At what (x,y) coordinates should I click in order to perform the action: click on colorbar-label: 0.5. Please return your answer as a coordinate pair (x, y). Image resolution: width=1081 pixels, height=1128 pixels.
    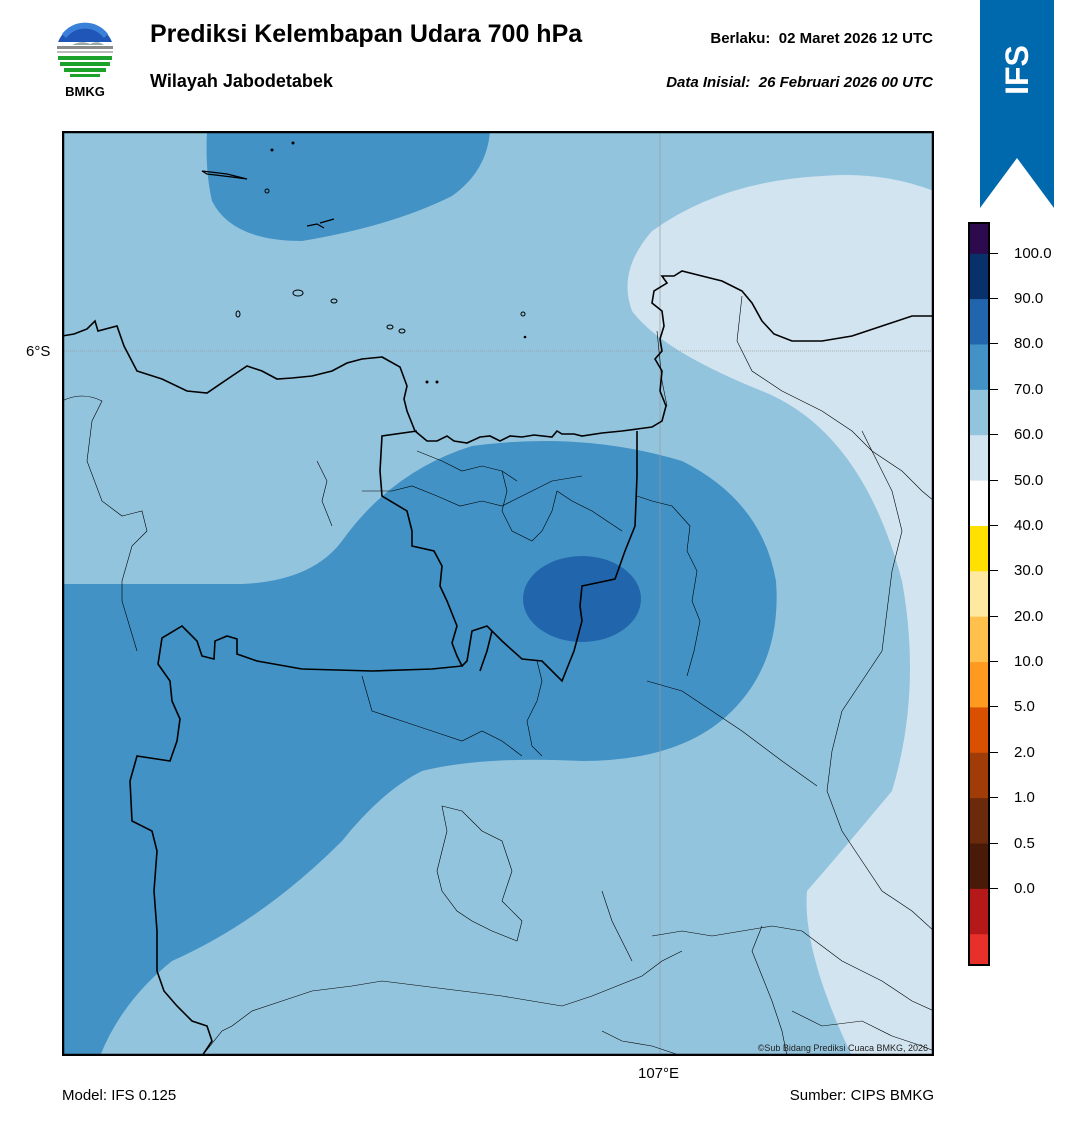
    Looking at the image, I should click on (1024, 843).